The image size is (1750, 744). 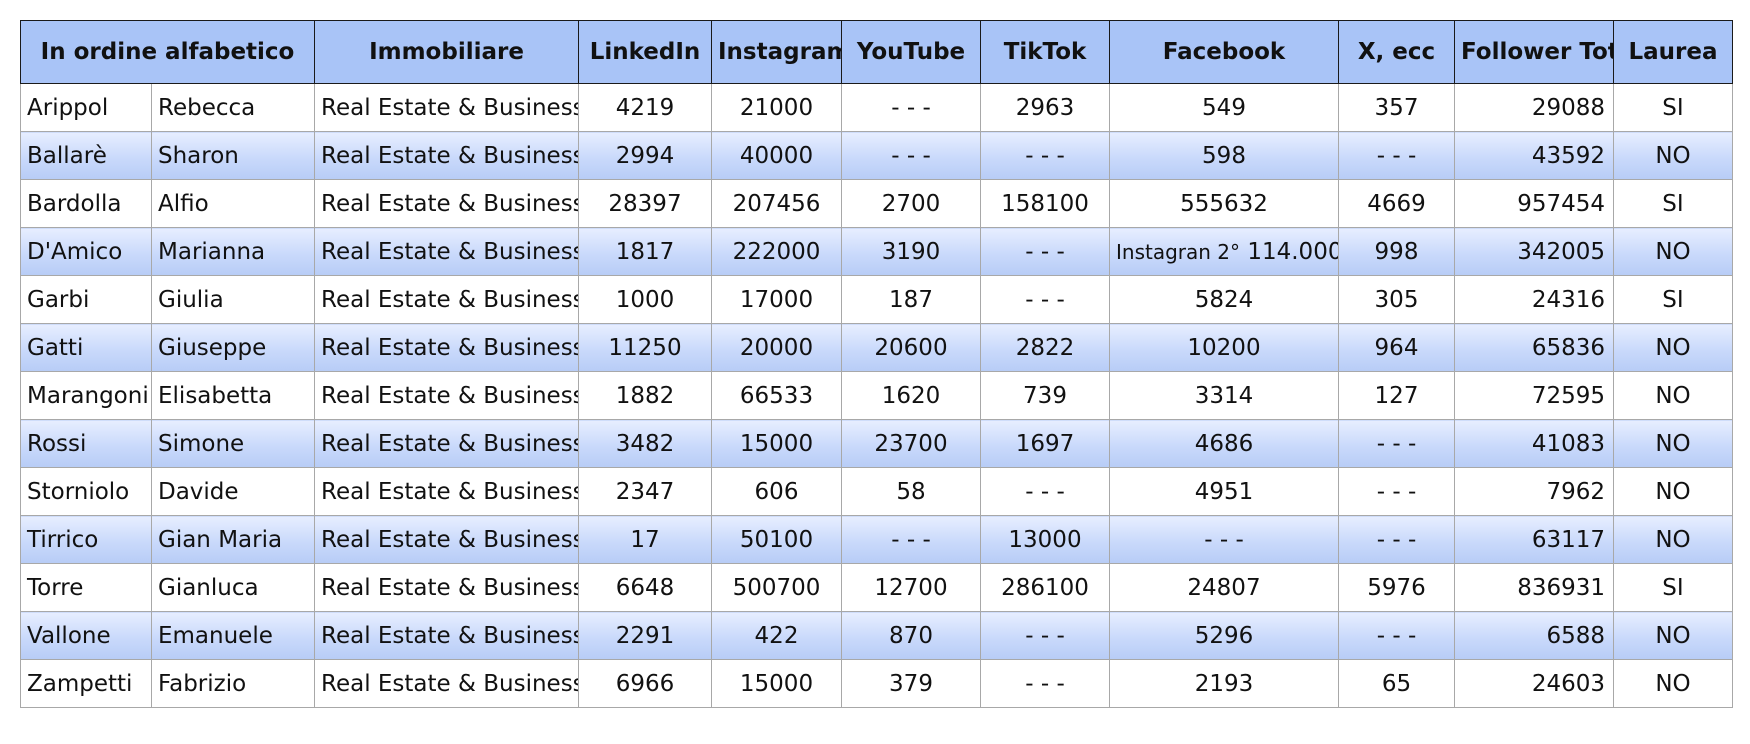 What do you see at coordinates (911, 683) in the screenshot?
I see `cell-youtube: 379` at bounding box center [911, 683].